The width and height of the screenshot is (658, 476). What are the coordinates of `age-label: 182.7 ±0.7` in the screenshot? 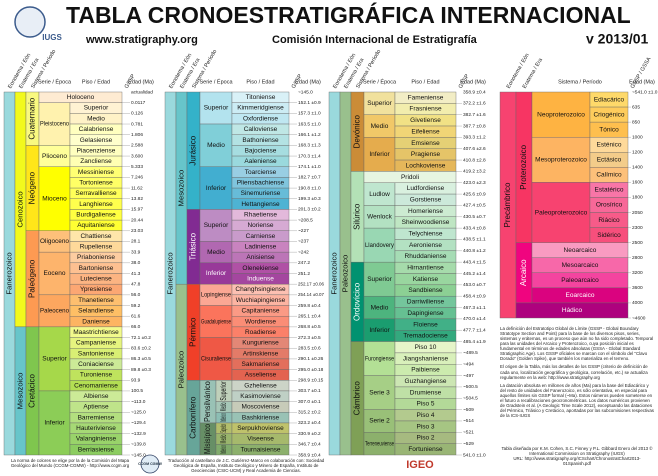 It's located at (309, 178).